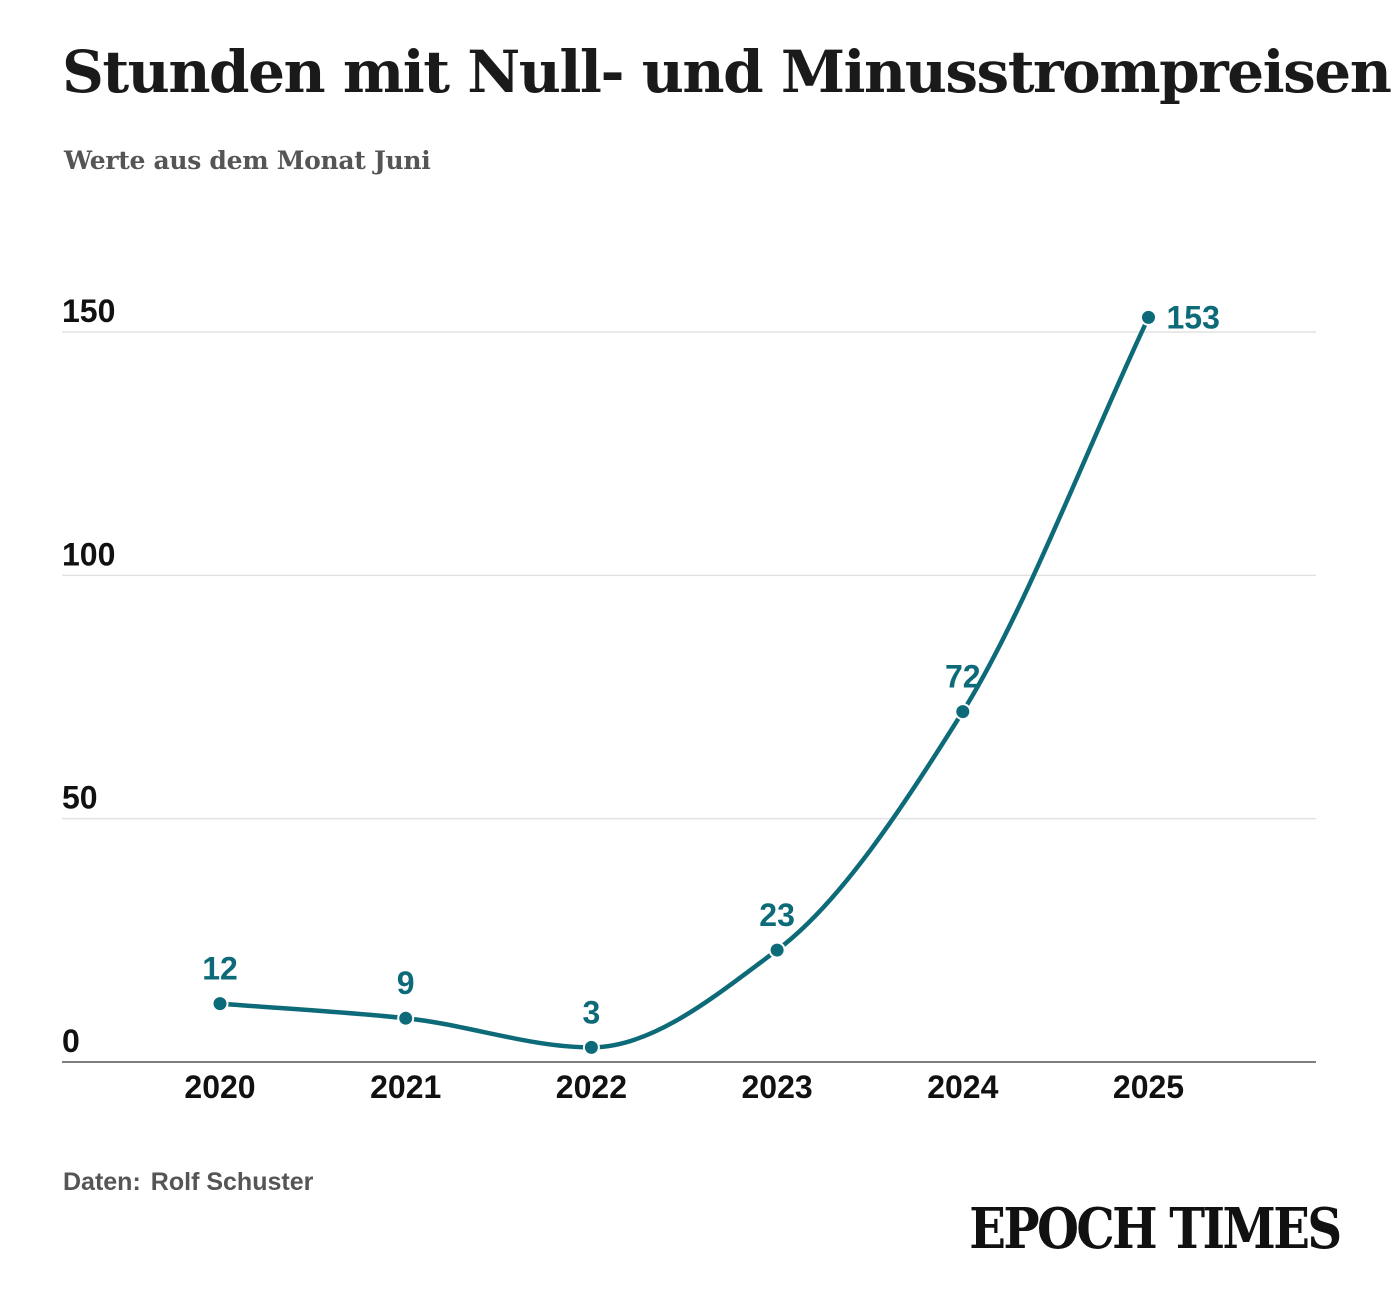  Describe the element at coordinates (232, 1182) in the screenshot. I see `source-value: Rolf Schuster` at that location.